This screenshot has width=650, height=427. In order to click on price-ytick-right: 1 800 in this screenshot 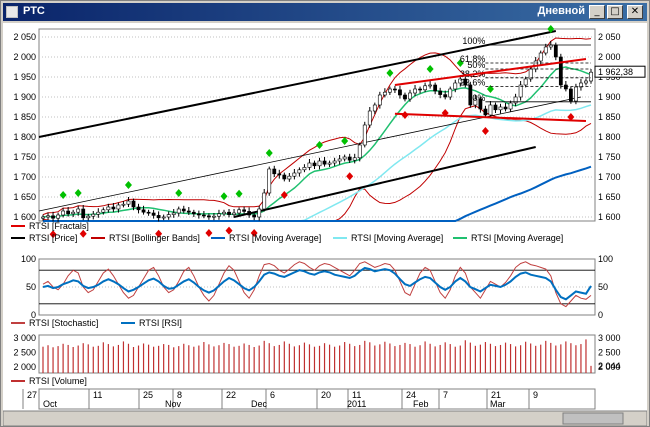, I will do `click(609, 137)`.